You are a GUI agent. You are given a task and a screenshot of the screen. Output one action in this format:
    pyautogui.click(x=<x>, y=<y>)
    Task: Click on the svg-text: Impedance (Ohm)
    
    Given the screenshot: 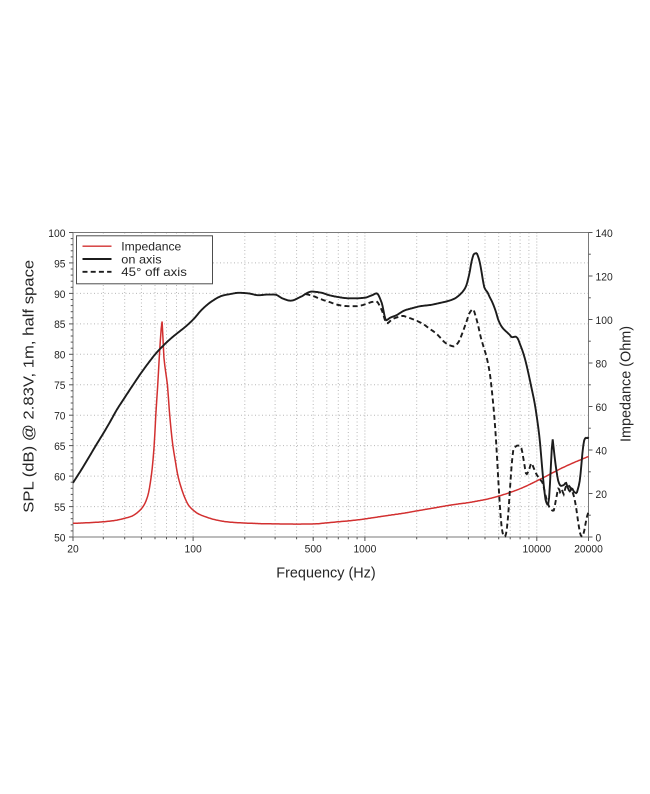 What is the action you would take?
    pyautogui.click(x=627, y=384)
    